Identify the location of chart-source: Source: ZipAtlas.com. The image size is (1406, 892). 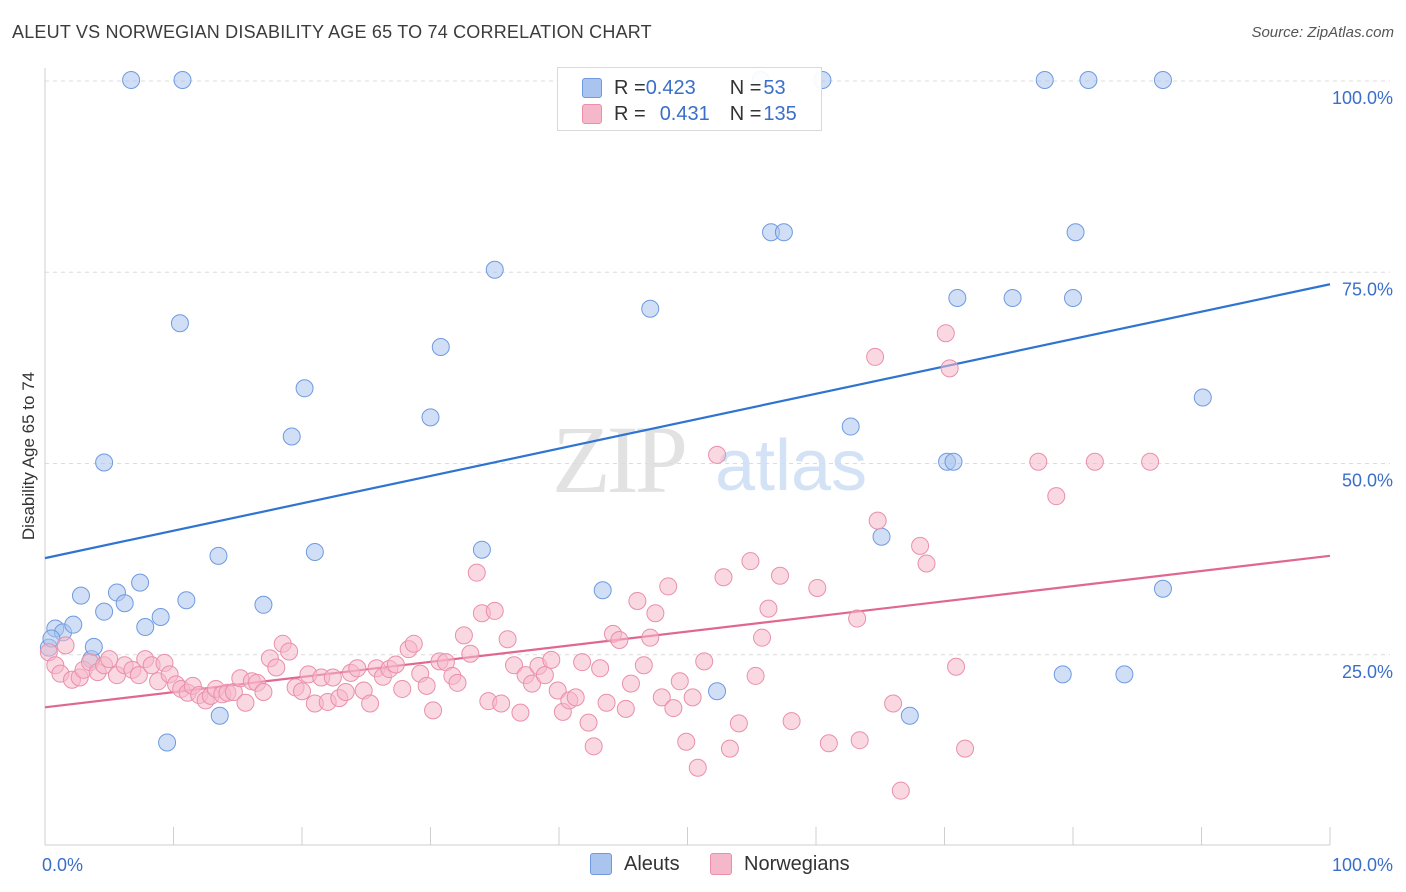
(1322, 32).